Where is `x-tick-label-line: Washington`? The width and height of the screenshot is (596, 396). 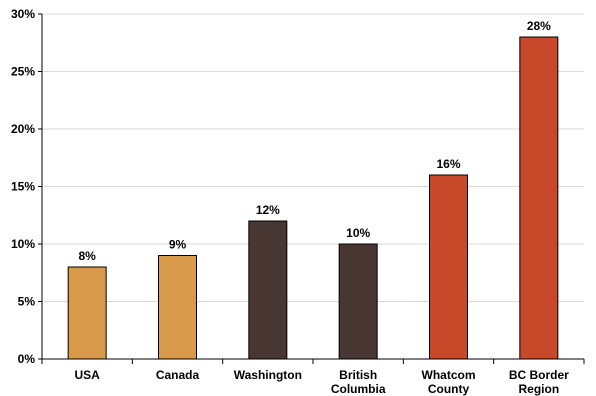
x-tick-label-line: Washington is located at coordinates (268, 375).